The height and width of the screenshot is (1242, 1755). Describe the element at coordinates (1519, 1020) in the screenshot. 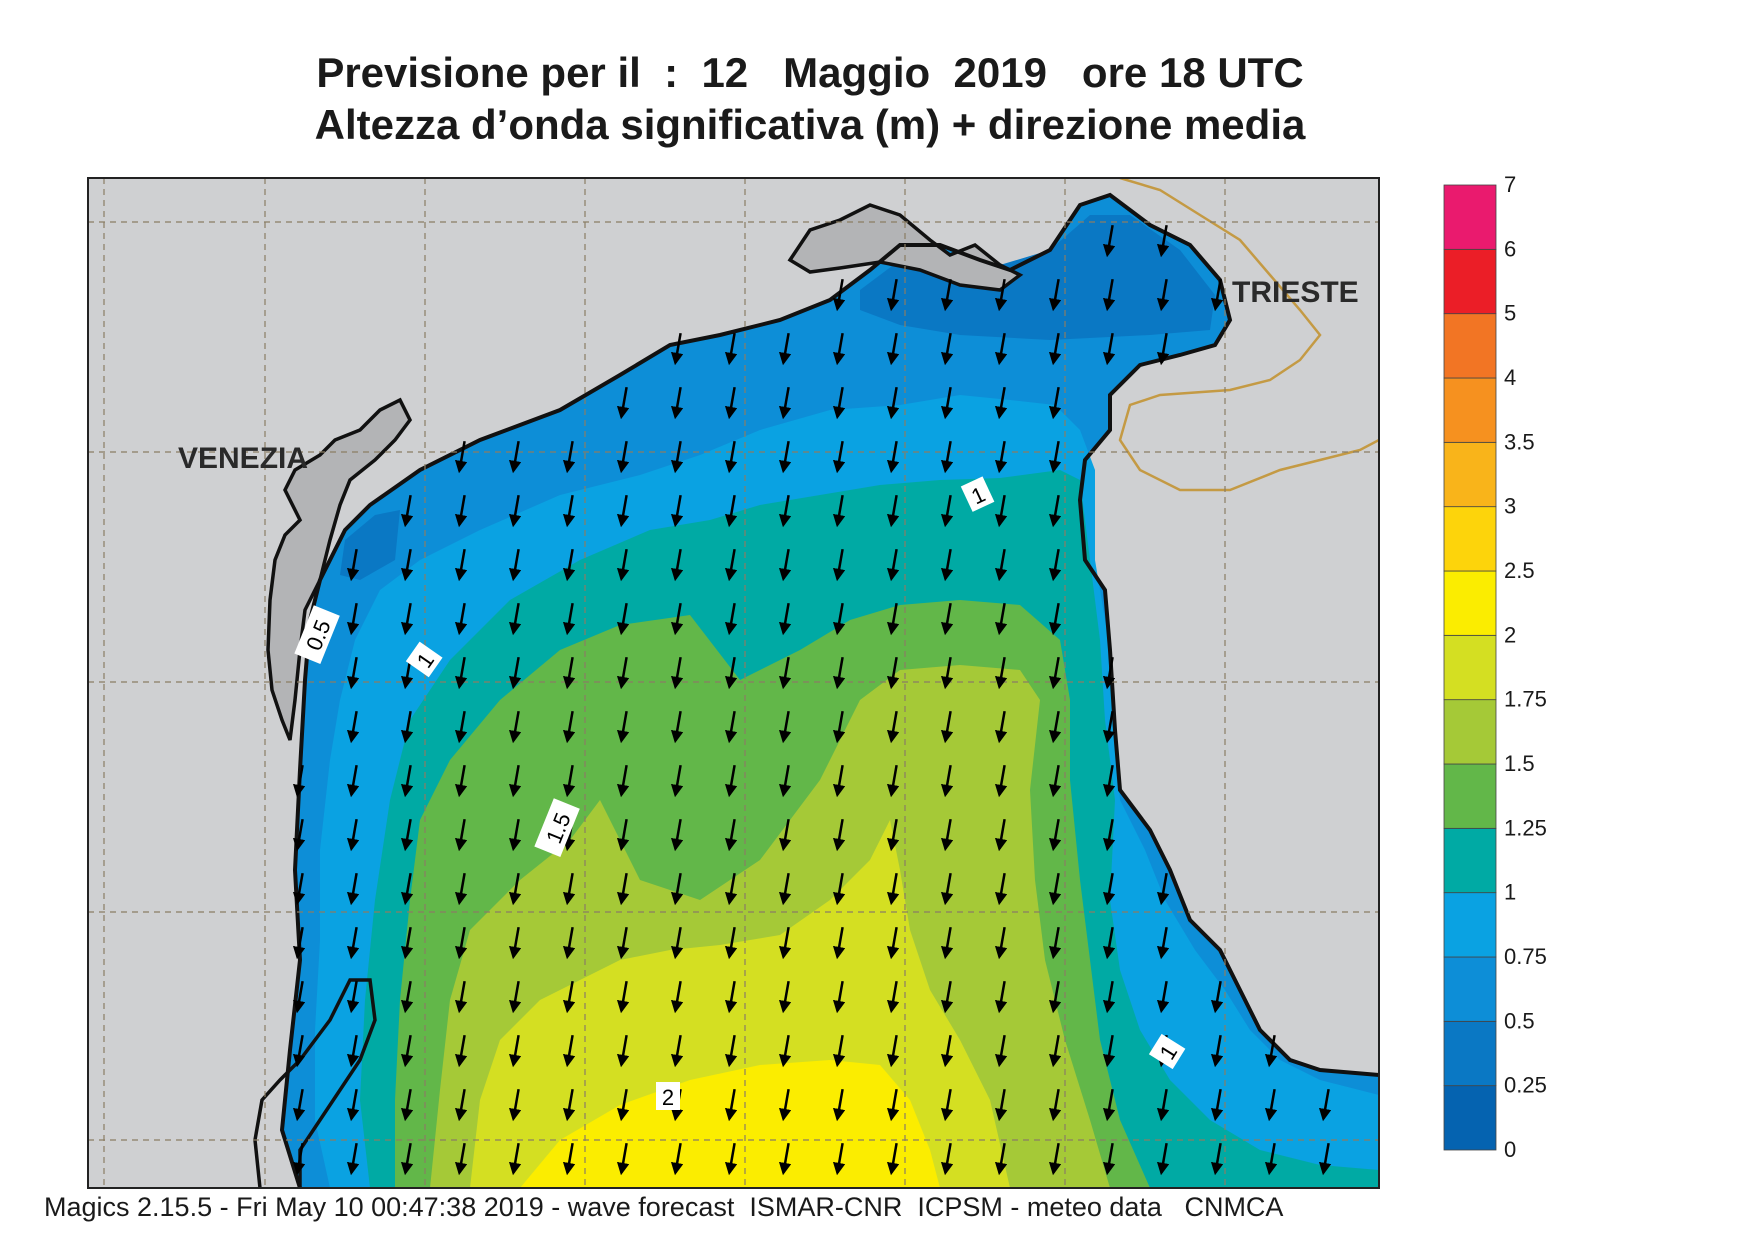

I see `colorbar-tick-label: 0.5` at that location.